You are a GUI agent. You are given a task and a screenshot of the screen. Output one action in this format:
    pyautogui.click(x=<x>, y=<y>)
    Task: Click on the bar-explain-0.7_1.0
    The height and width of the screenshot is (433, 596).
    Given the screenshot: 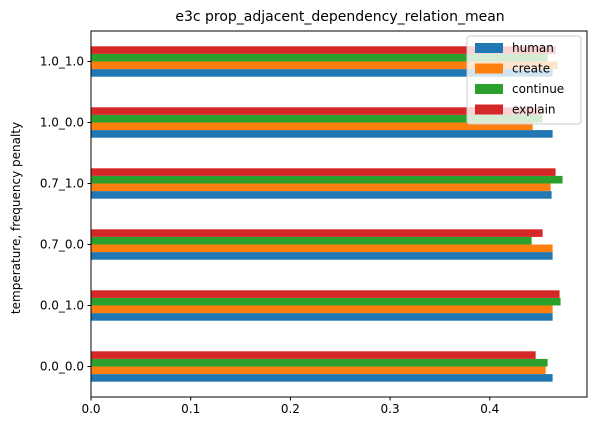 What is the action you would take?
    pyautogui.click(x=323, y=172)
    